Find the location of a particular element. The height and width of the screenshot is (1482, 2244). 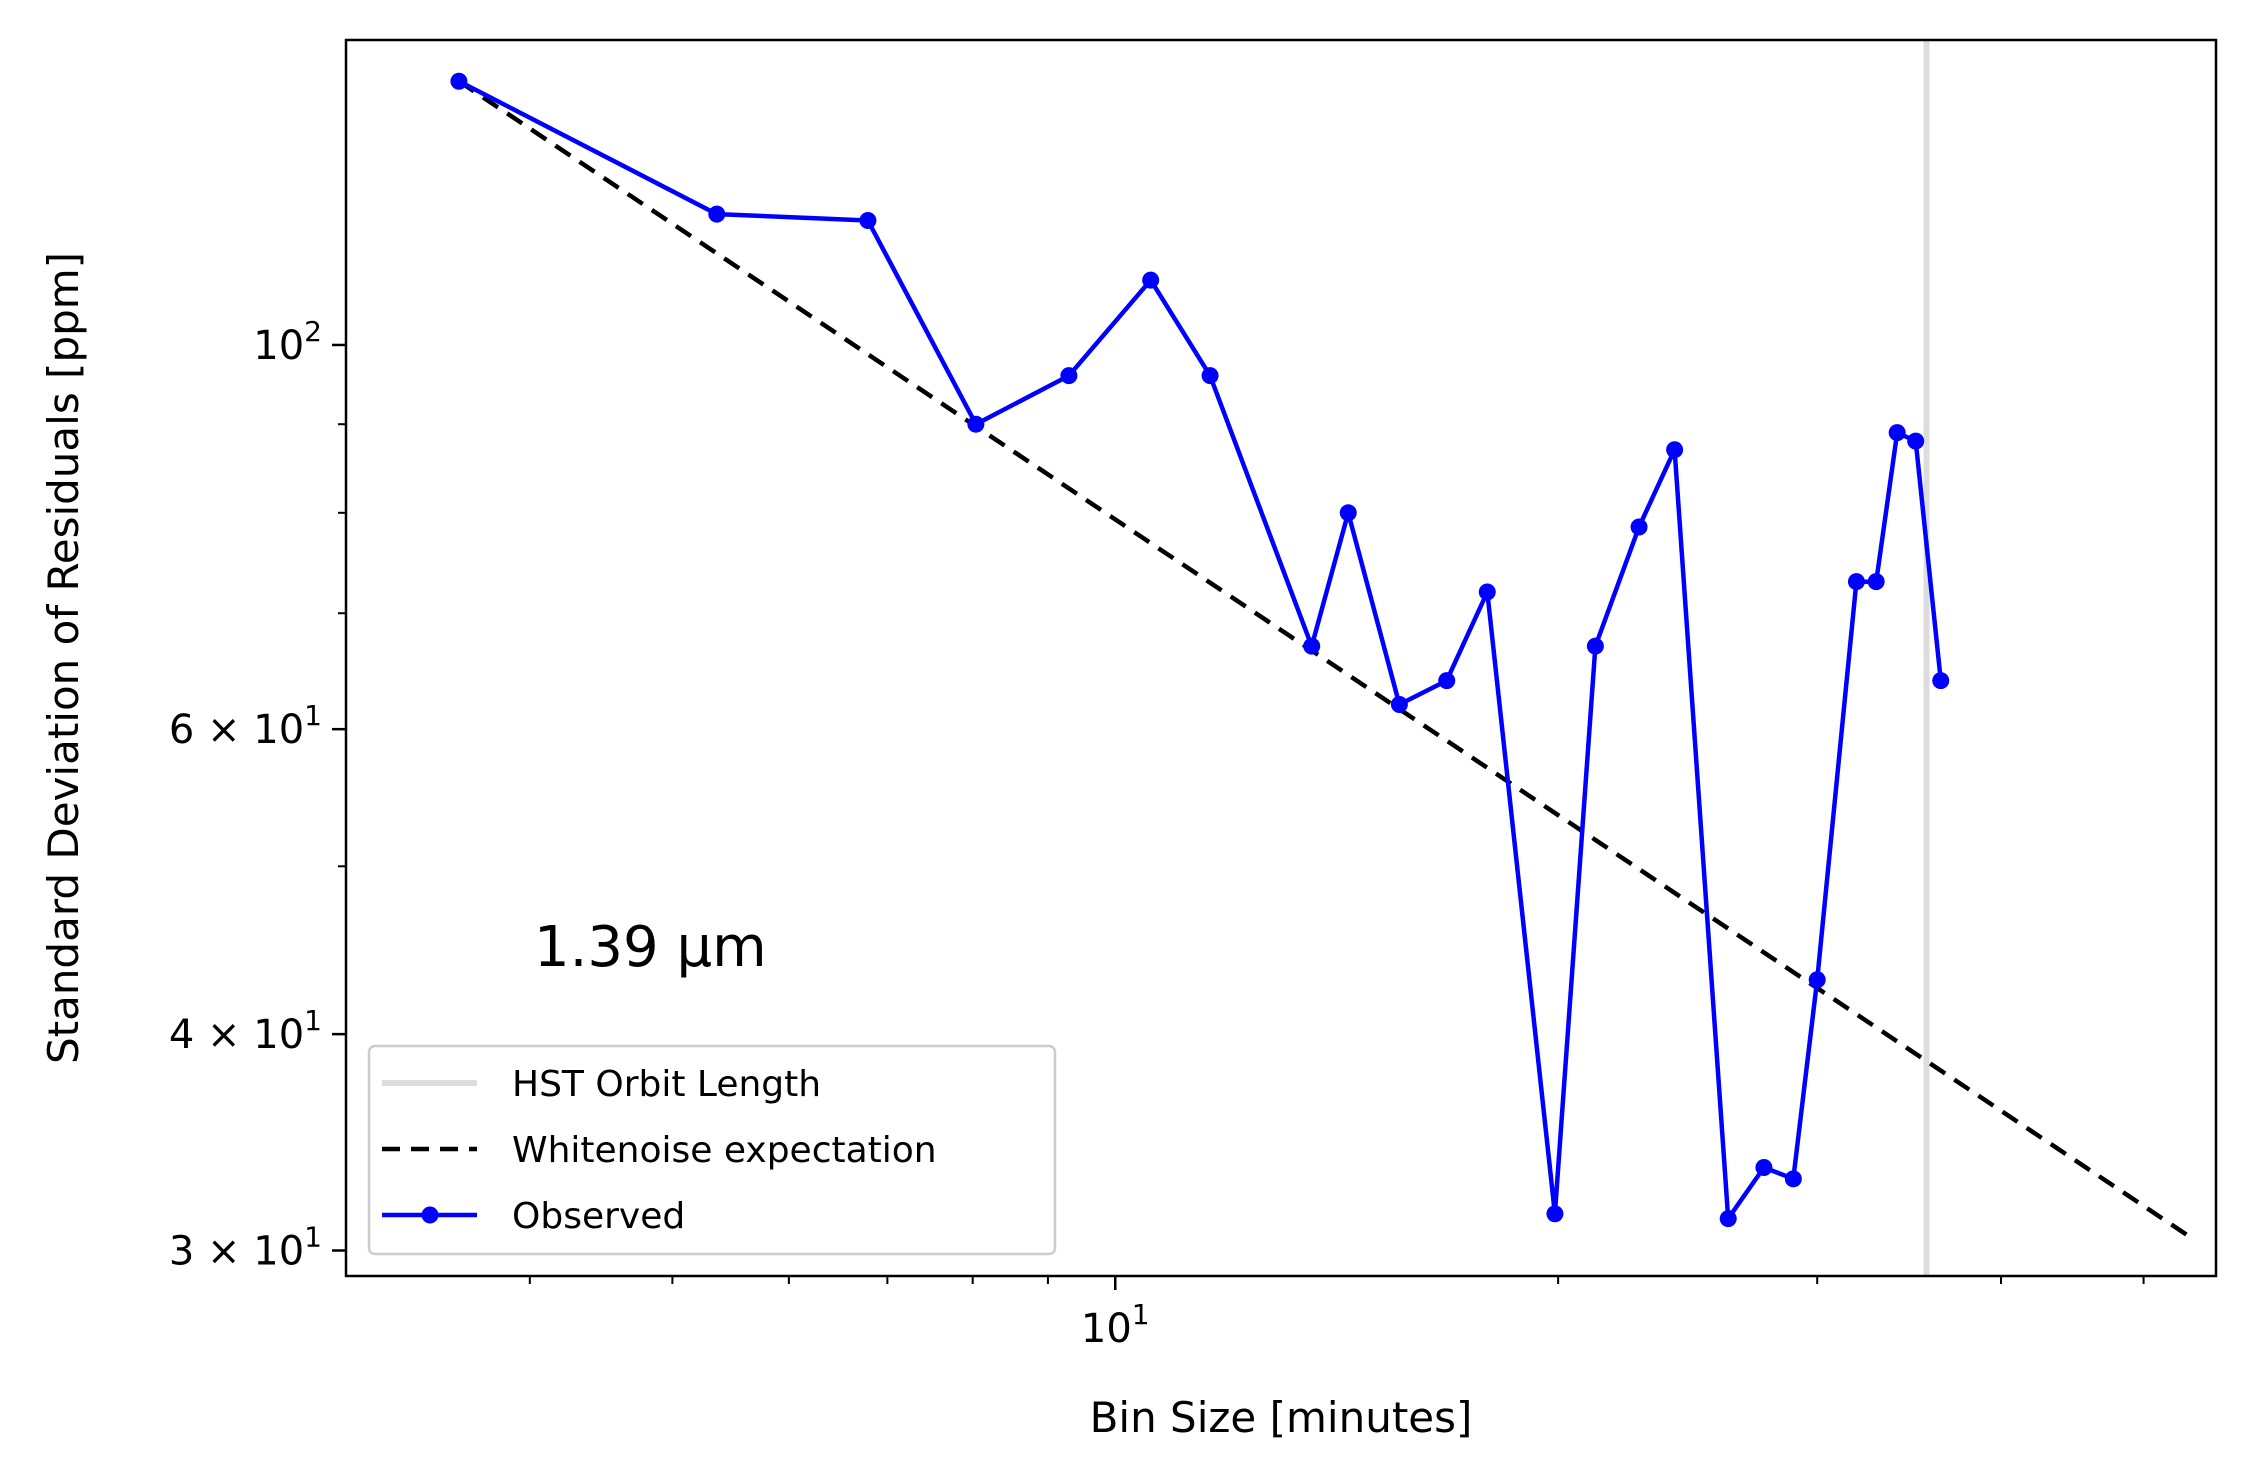

y-tick-label: 6 × 101 is located at coordinates (245, 726).